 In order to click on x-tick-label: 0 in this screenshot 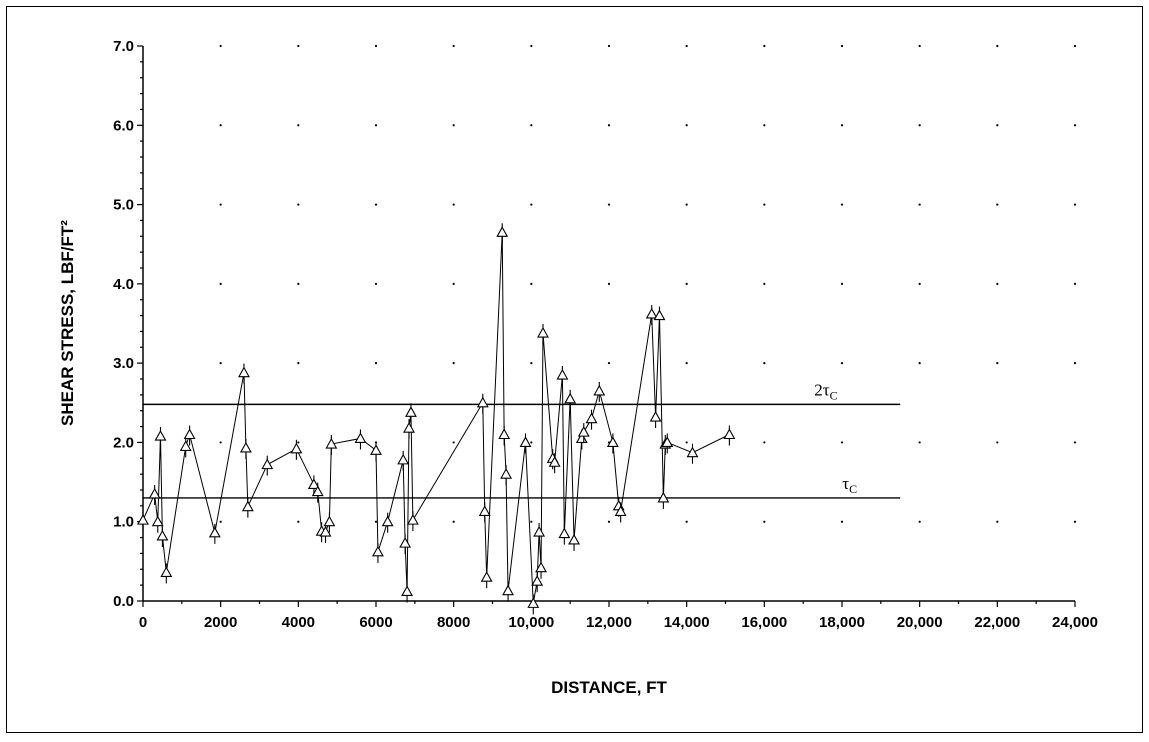, I will do `click(143, 622)`.